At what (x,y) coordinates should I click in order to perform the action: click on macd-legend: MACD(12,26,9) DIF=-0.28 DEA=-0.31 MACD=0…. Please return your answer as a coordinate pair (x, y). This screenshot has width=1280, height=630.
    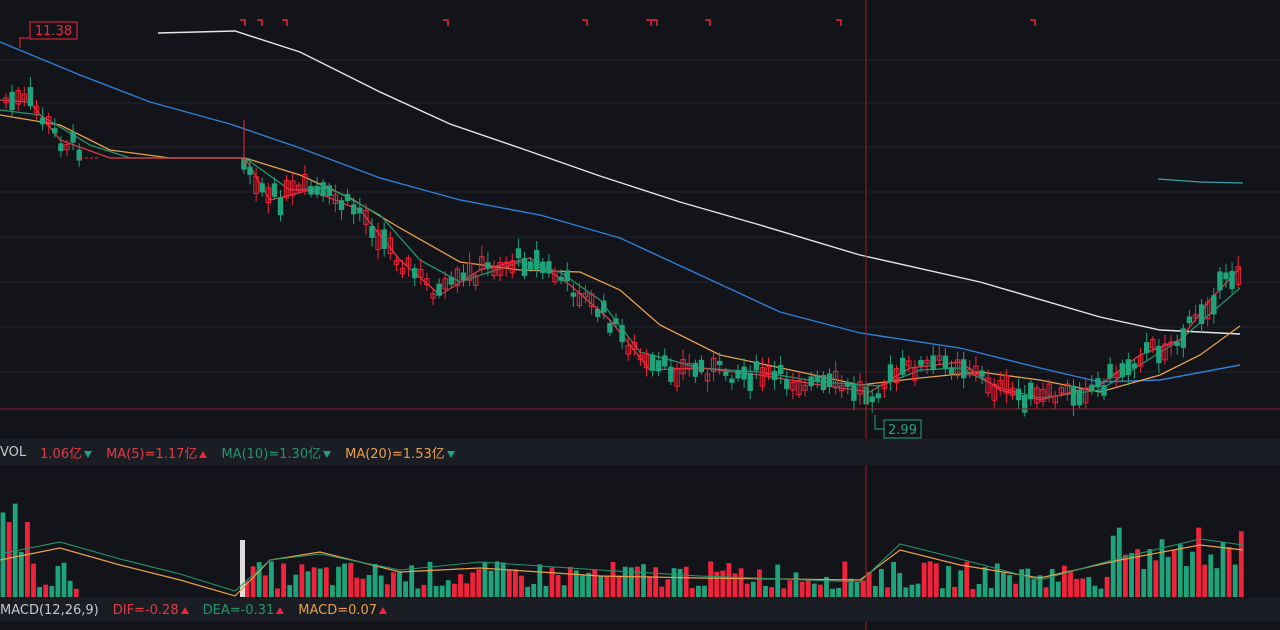
    Looking at the image, I should click on (640, 610).